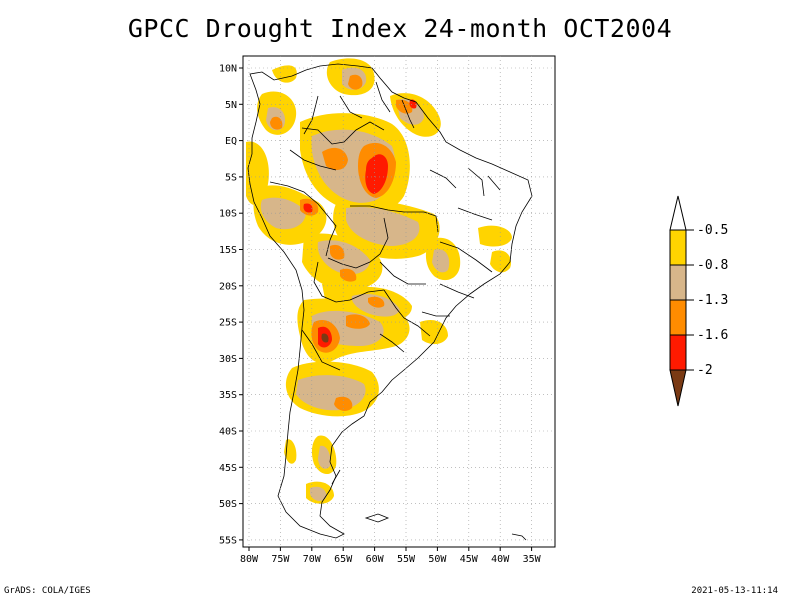 This screenshot has width=800, height=600. What do you see at coordinates (678, 247) in the screenshot?
I see `colorbar-segment-mild` at bounding box center [678, 247].